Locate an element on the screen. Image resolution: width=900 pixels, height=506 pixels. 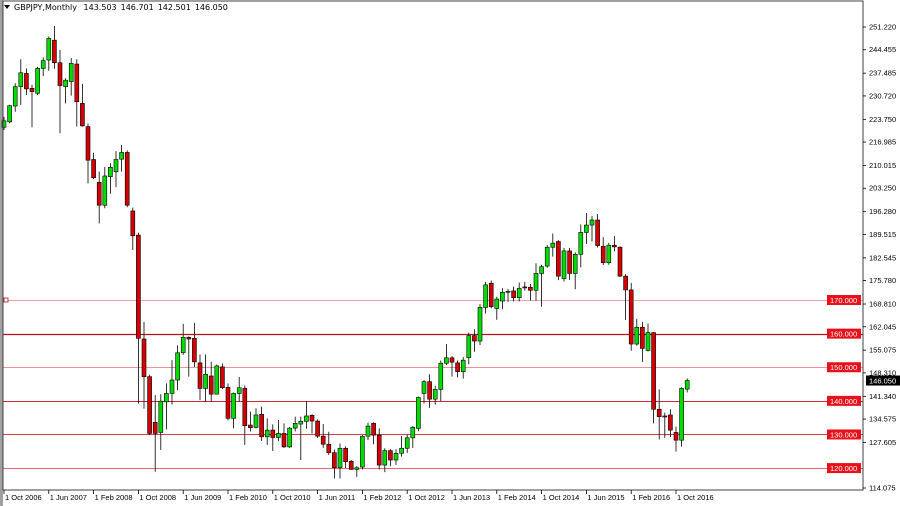
symbol-period: GBPJPY,Monthly is located at coordinates (45, 7).